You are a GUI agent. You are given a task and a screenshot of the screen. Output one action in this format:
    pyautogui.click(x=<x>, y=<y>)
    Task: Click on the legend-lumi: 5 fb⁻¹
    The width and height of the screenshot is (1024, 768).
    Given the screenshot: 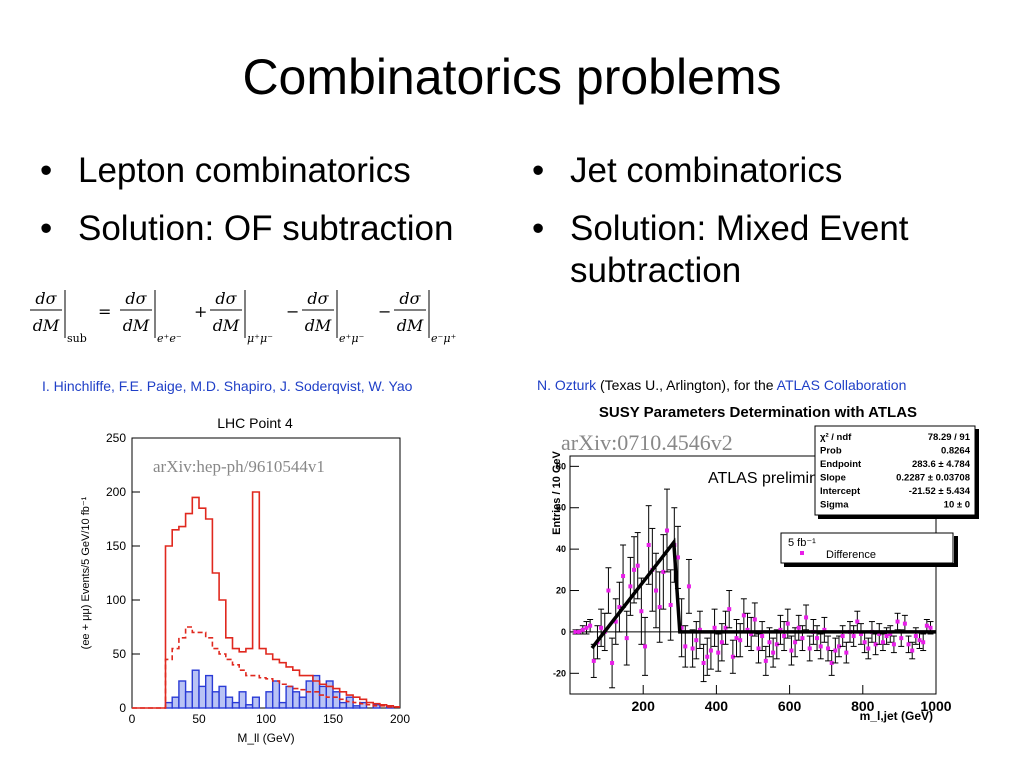 What is the action you would take?
    pyautogui.click(x=802, y=543)
    